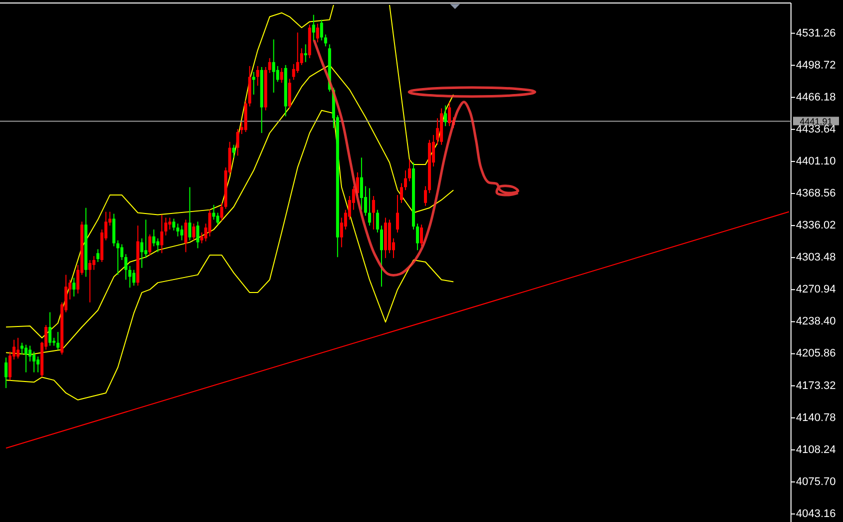 This screenshot has width=843, height=522. Describe the element at coordinates (816, 418) in the screenshot. I see `y-tick-label: 4140.78` at that location.